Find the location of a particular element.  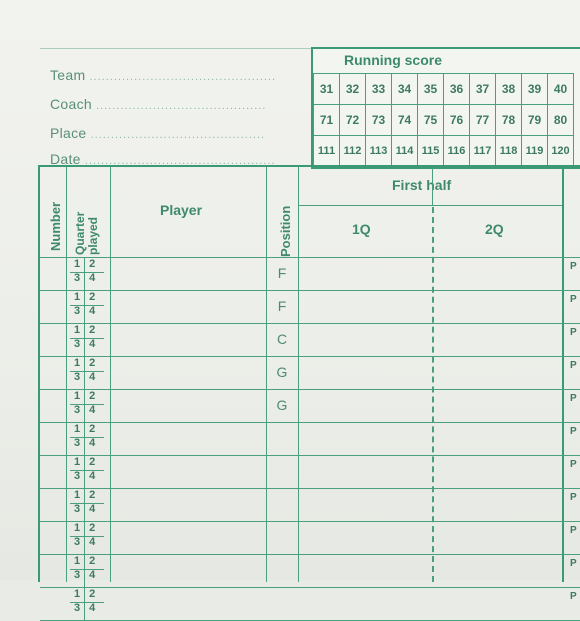

score-cell: 40 is located at coordinates (560, 89).